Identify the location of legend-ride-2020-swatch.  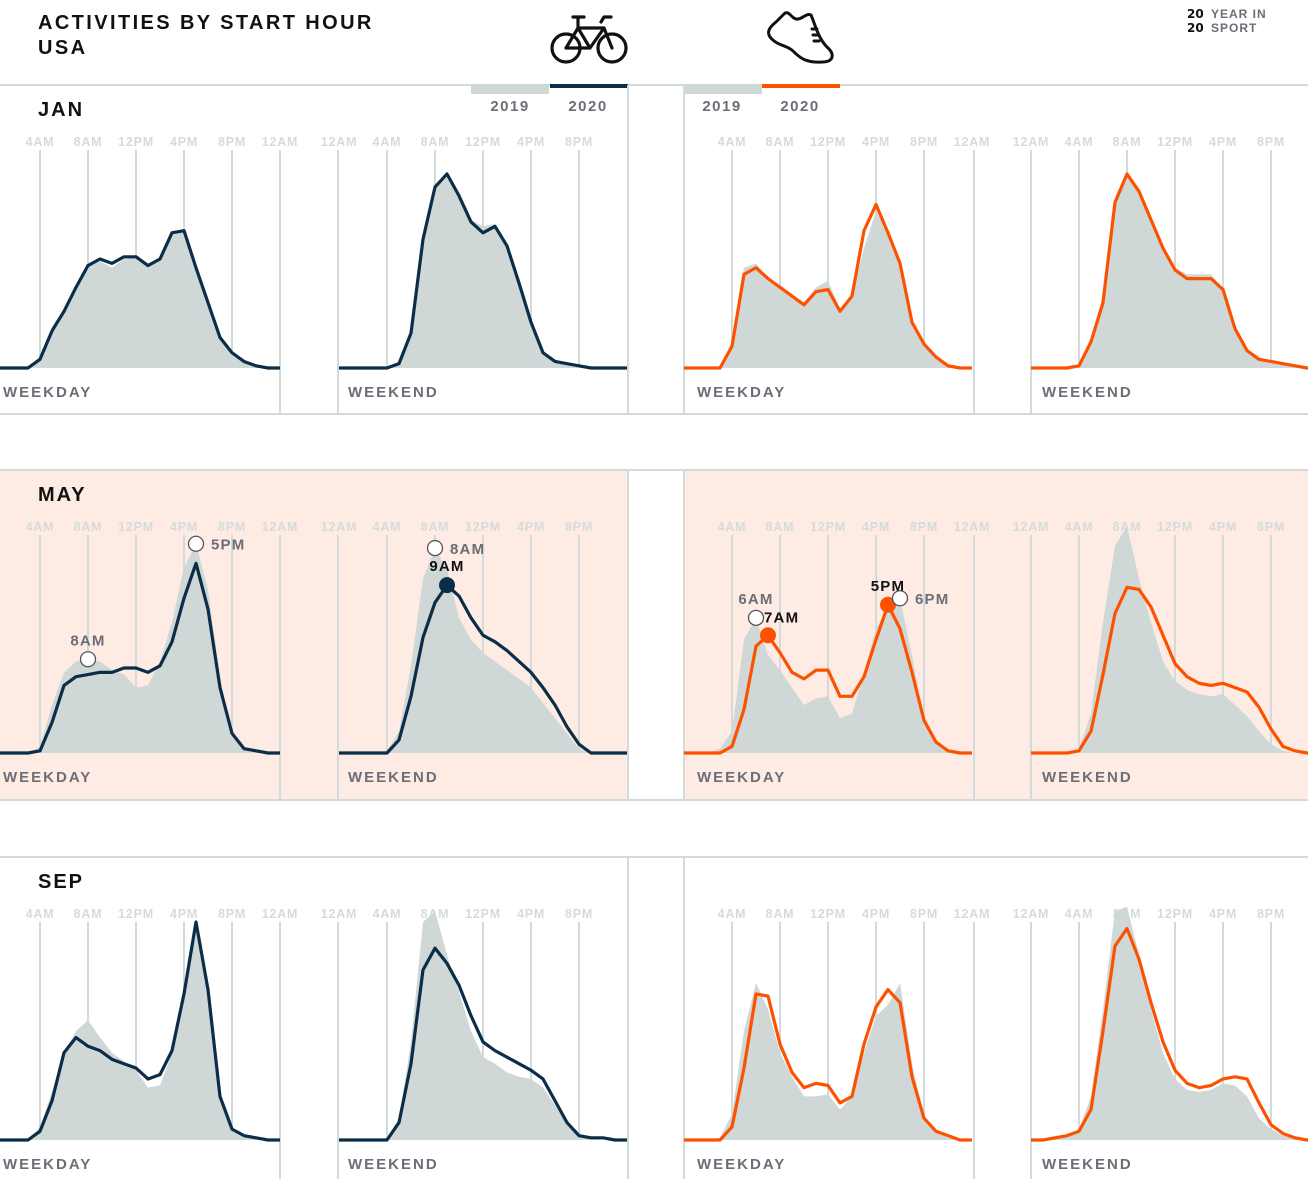
(589, 86).